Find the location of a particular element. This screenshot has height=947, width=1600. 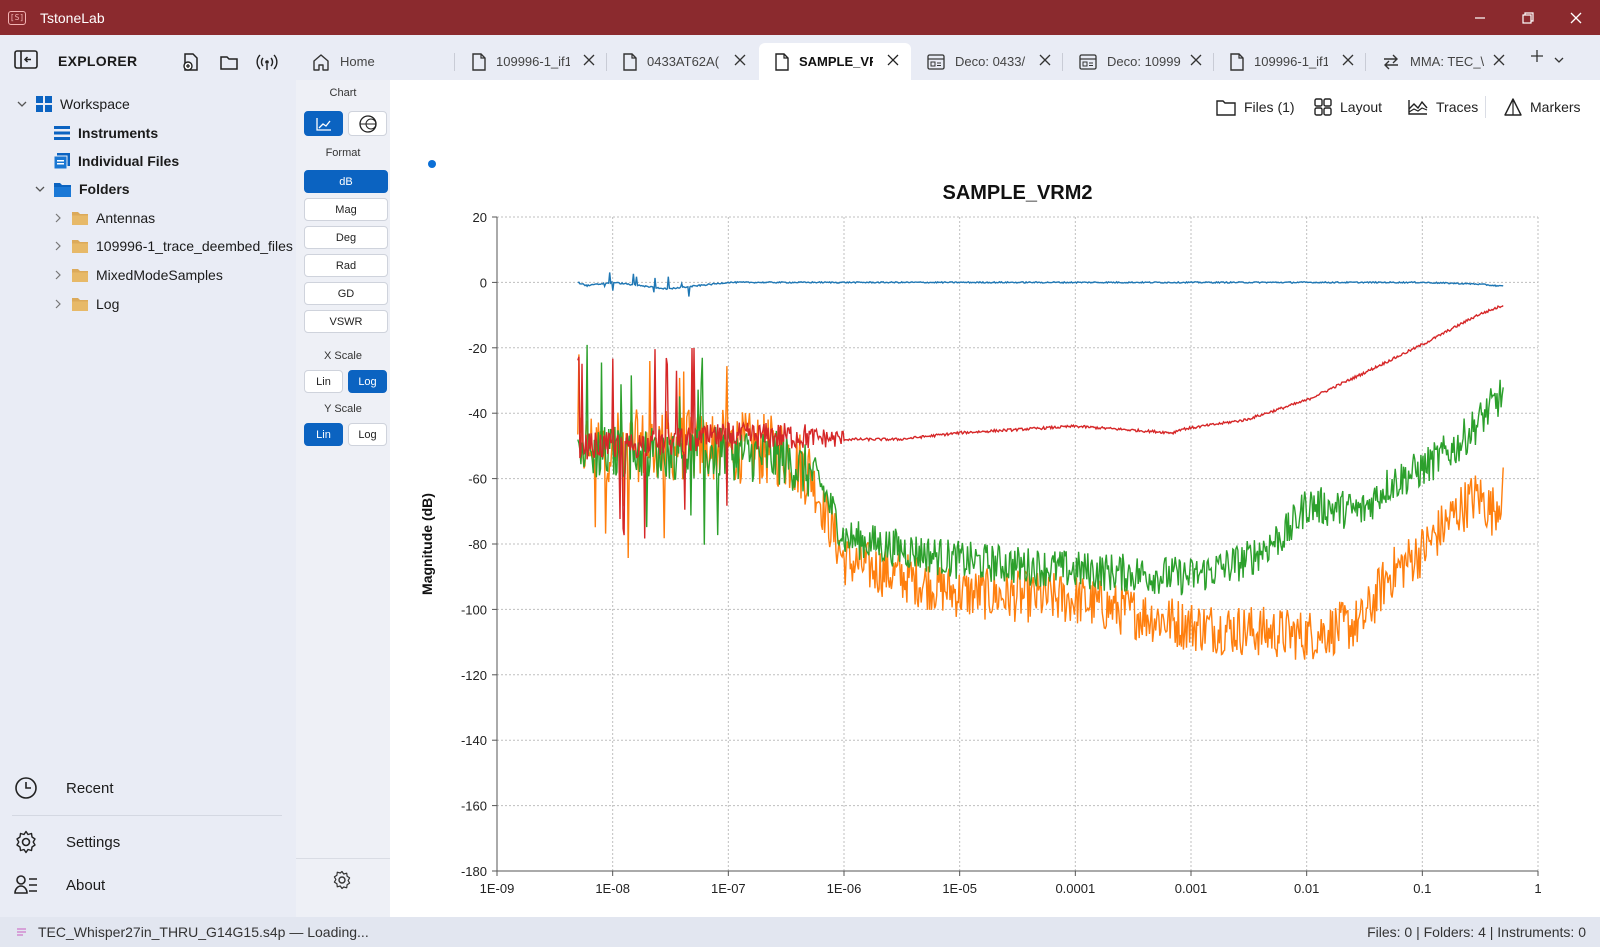

cartesian-chart-button is located at coordinates (323, 123).